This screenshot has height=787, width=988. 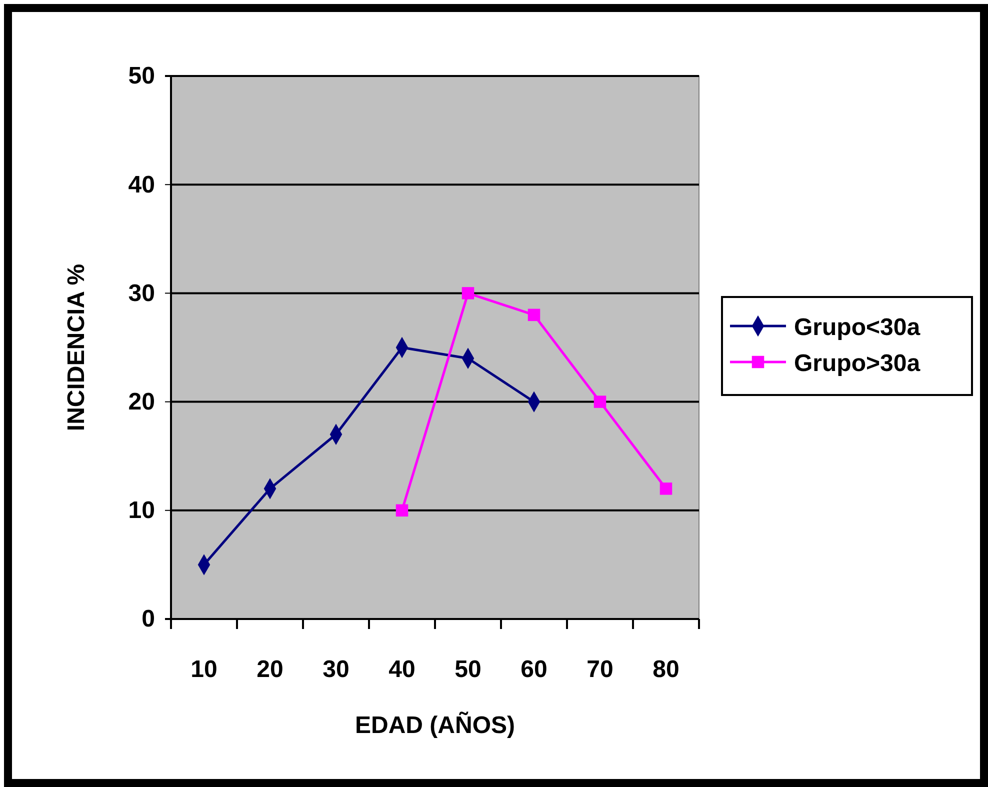 What do you see at coordinates (141, 402) in the screenshot?
I see `y-tick-label: 20` at bounding box center [141, 402].